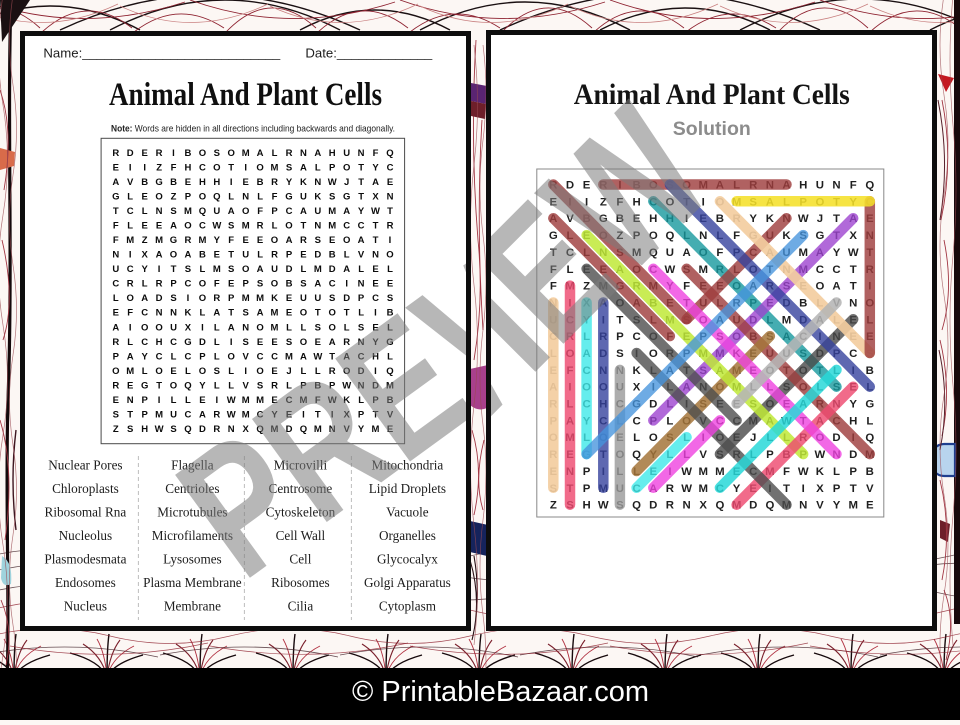 Image resolution: width=960 pixels, height=725 pixels. What do you see at coordinates (407, 465) in the screenshot?
I see `svg-text: Mitochondria` at bounding box center [407, 465].